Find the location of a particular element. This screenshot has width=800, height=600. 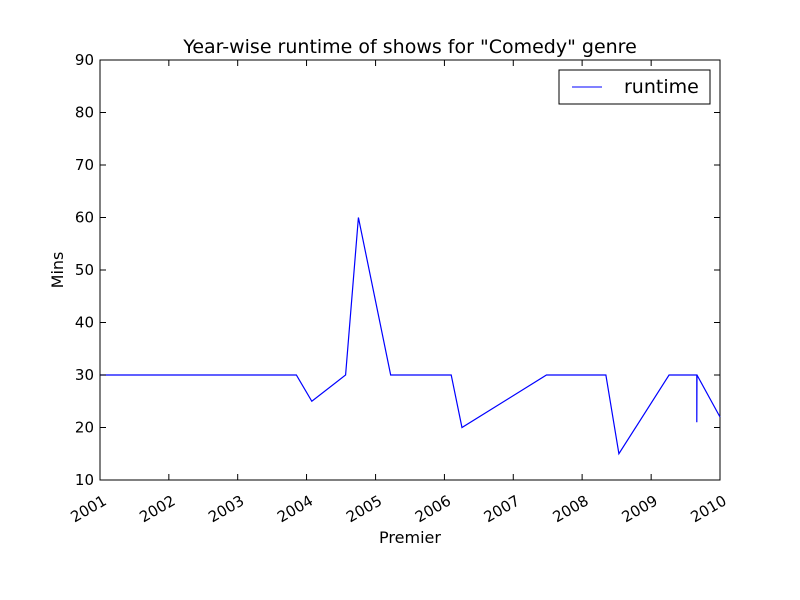

x-tick-label: 2009 is located at coordinates (640, 509).